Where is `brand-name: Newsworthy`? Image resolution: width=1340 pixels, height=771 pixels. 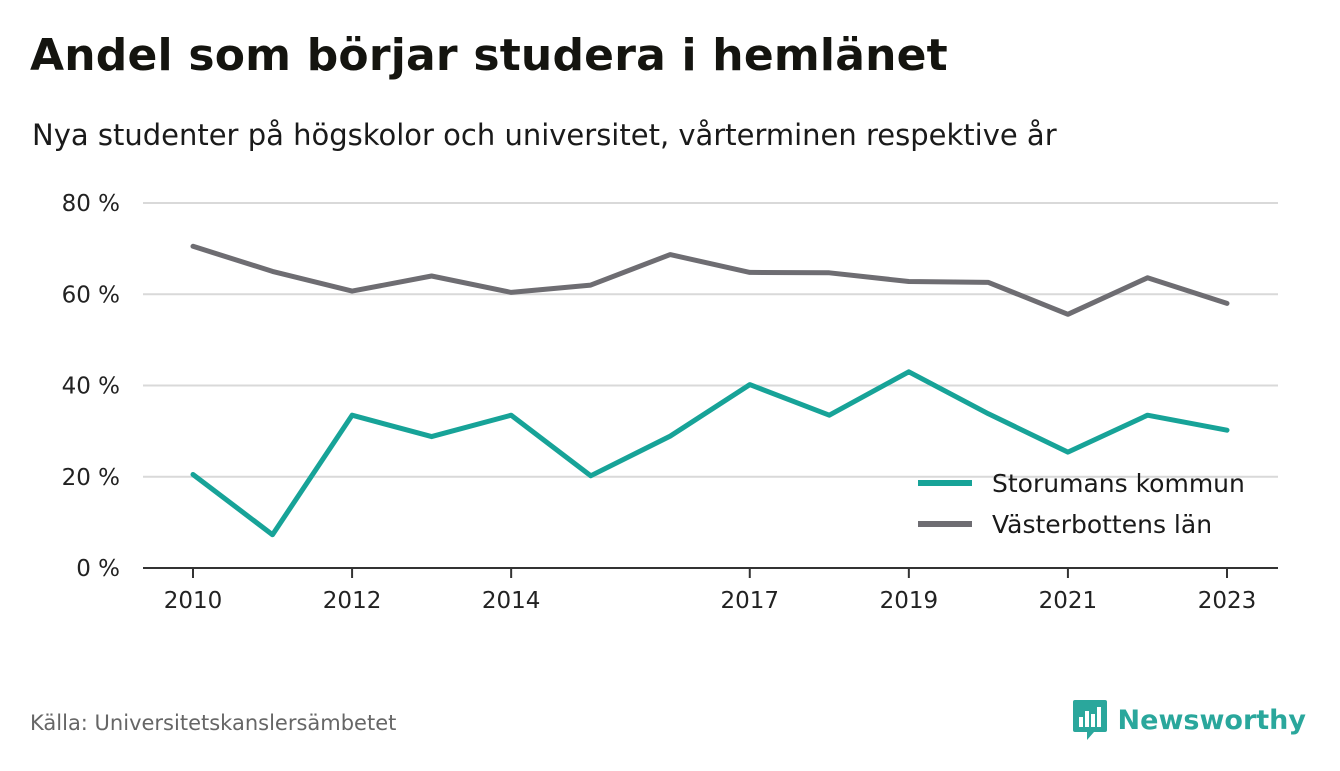
brand-name: Newsworthy is located at coordinates (1211, 720).